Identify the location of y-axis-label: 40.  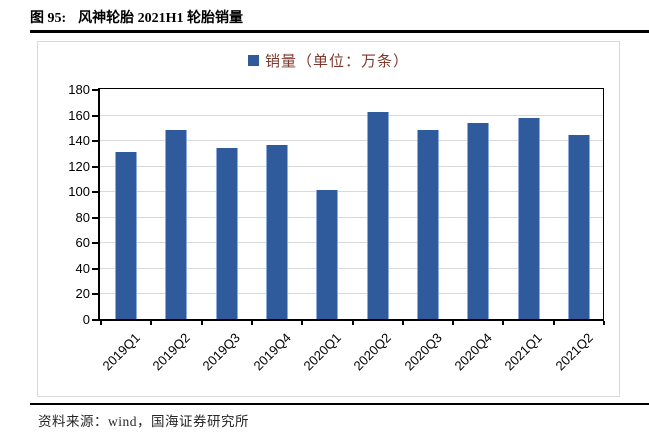
(82, 268).